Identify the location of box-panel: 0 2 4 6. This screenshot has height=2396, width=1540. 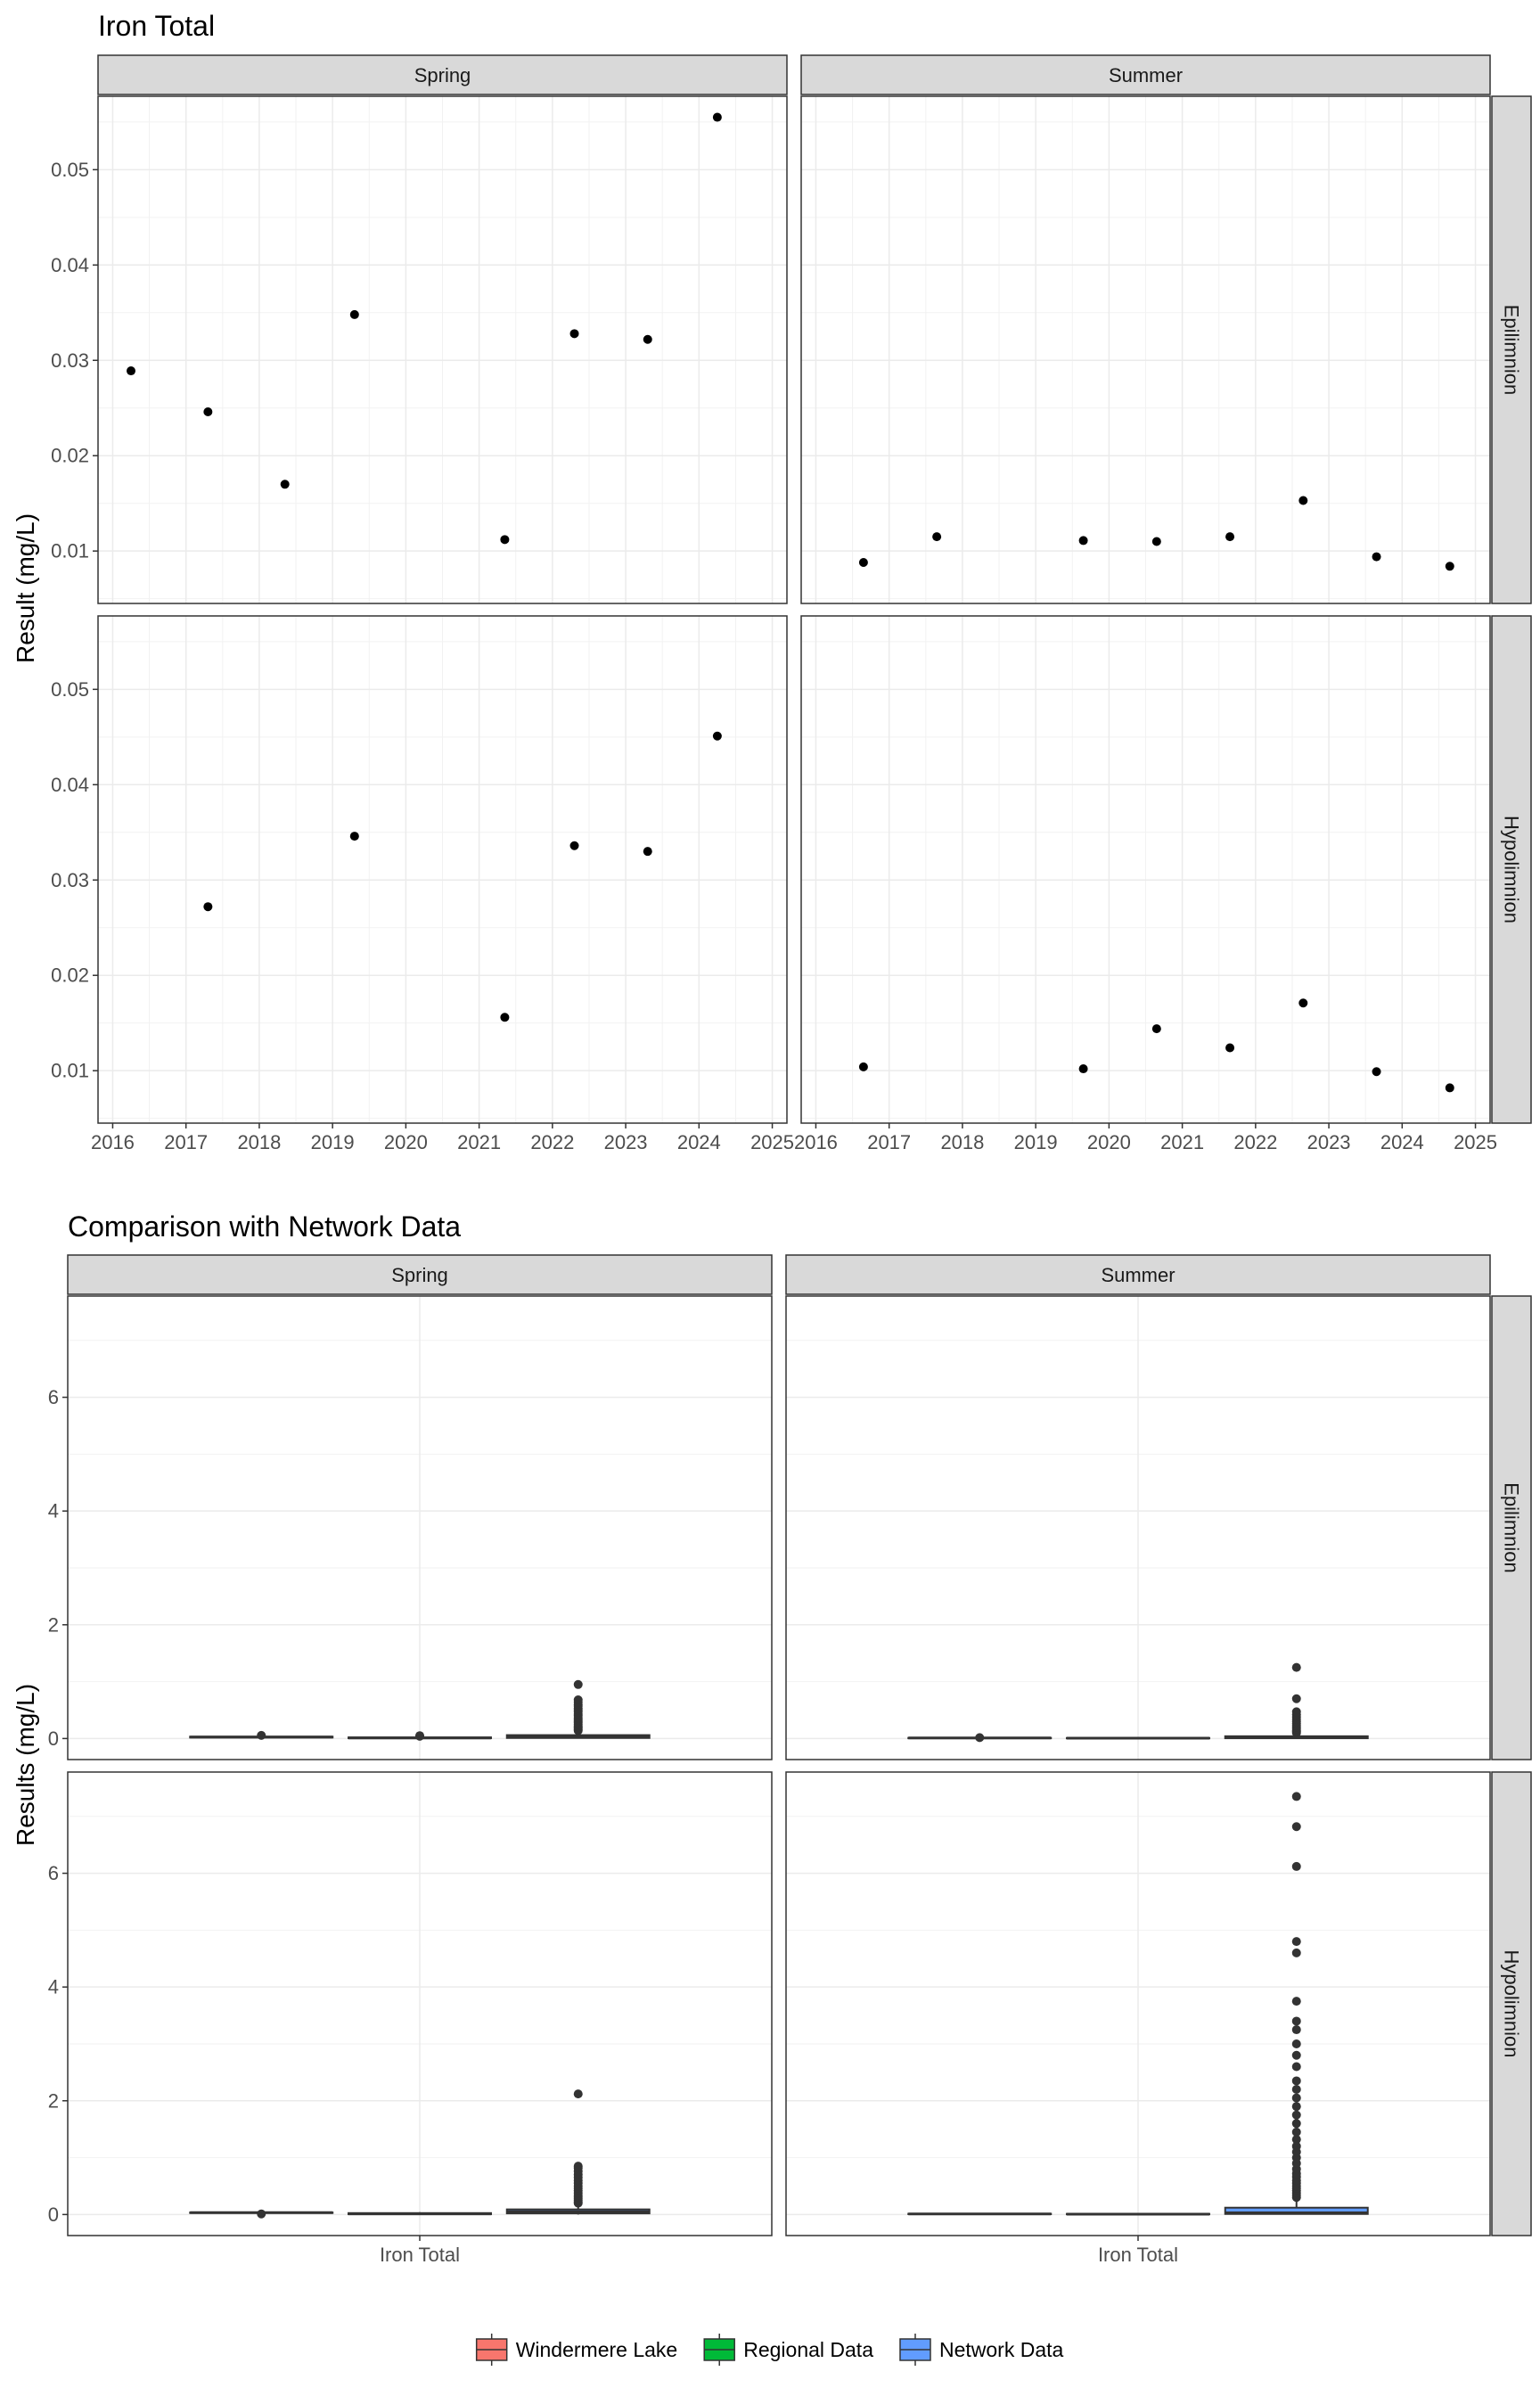
(410, 1527).